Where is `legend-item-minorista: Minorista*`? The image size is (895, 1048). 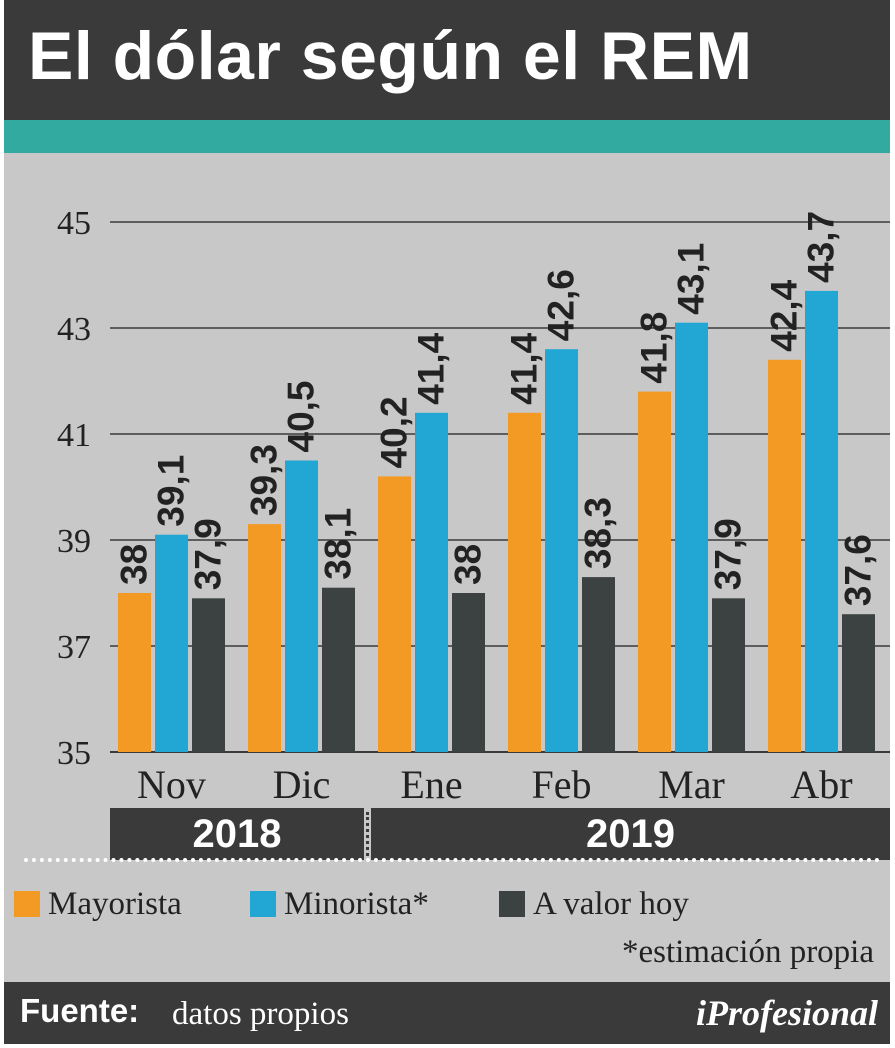 legend-item-minorista: Minorista* is located at coordinates (339, 904).